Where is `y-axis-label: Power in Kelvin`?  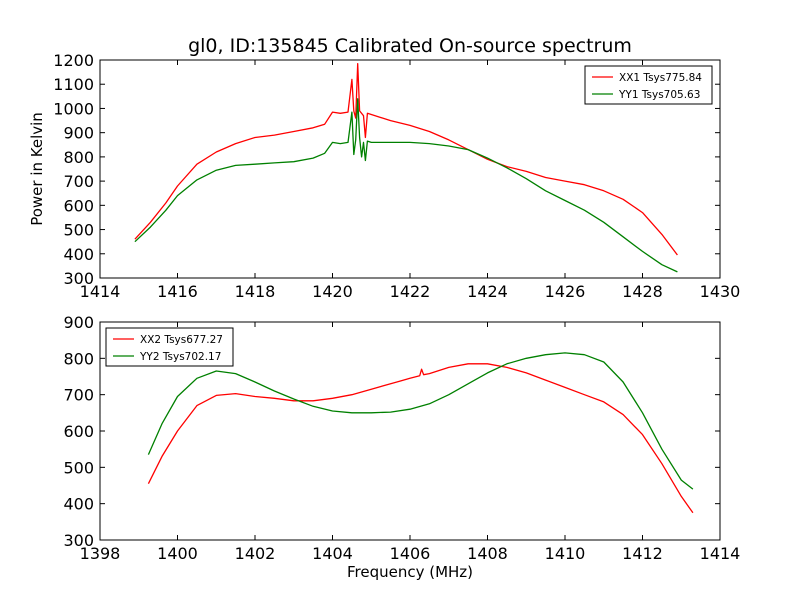
y-axis-label: Power in Kelvin is located at coordinates (37, 169).